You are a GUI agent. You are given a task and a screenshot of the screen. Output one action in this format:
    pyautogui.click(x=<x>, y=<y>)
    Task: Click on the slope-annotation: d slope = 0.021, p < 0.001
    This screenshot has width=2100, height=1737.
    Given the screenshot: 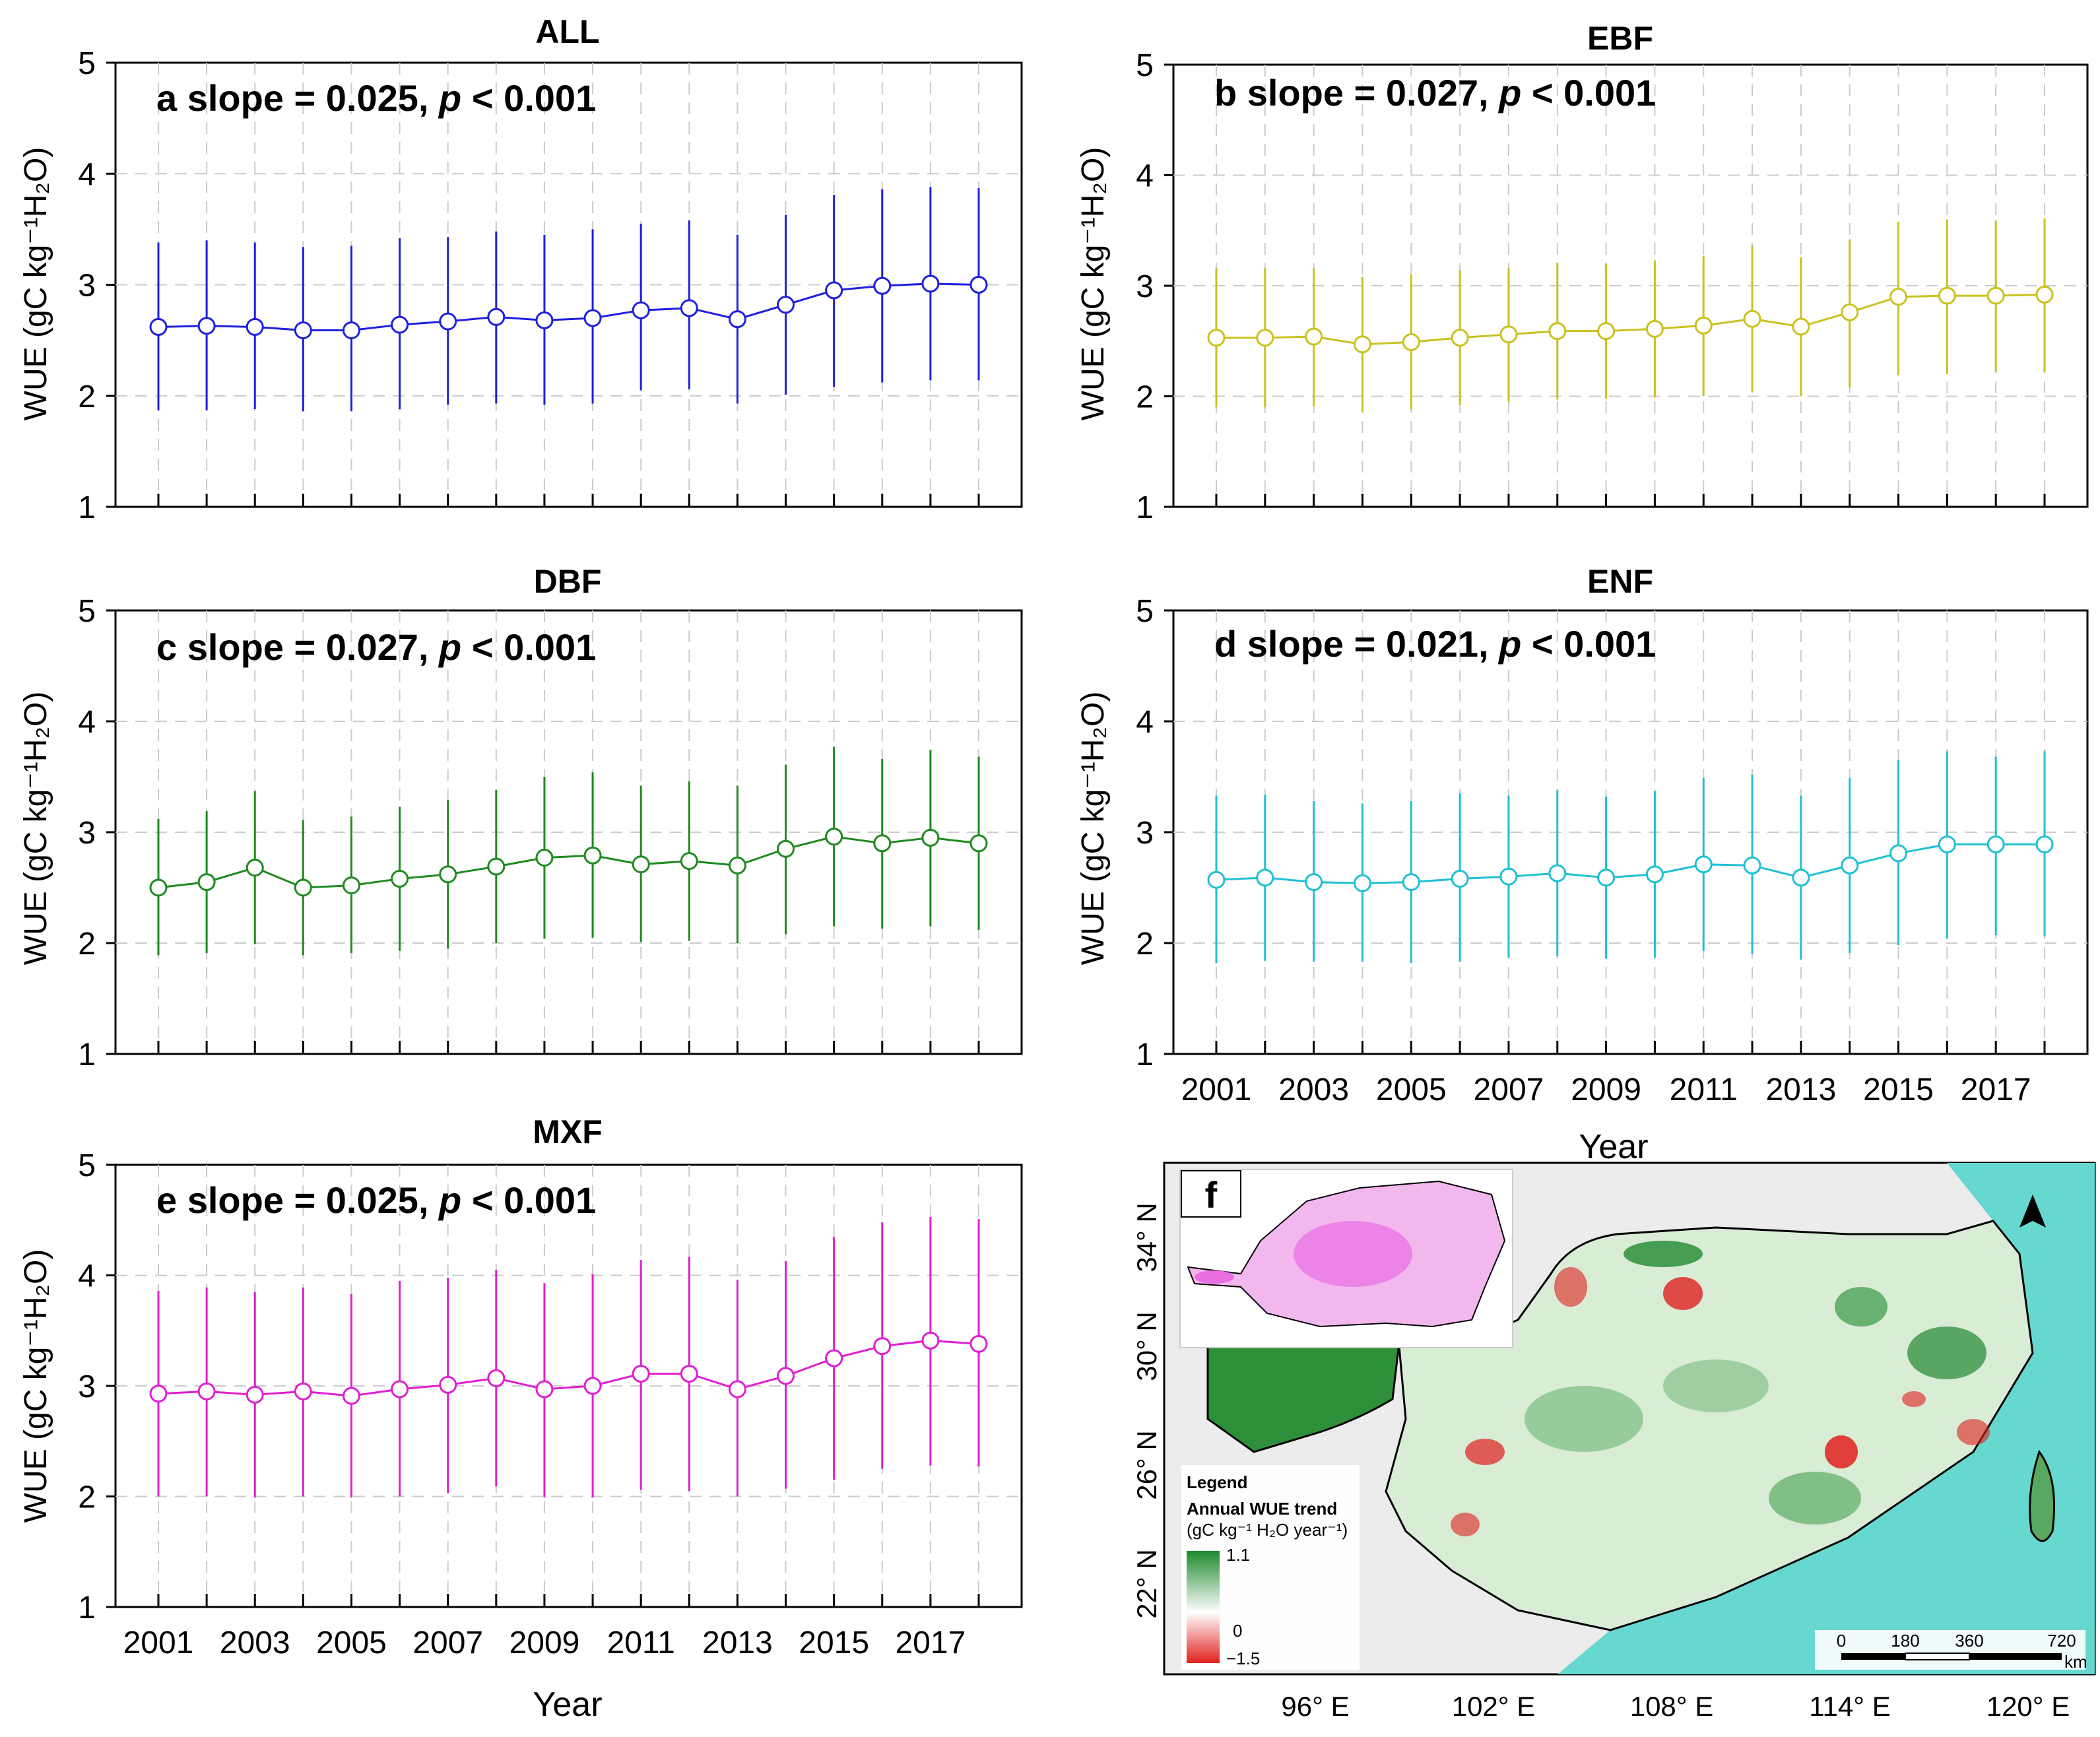 What is the action you would take?
    pyautogui.click(x=1435, y=644)
    